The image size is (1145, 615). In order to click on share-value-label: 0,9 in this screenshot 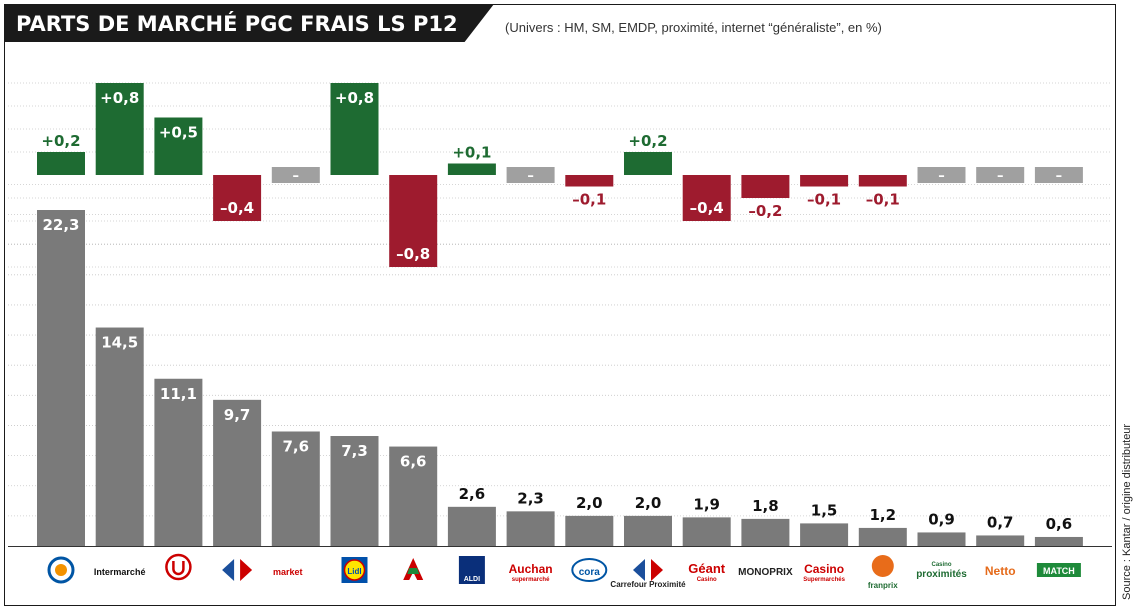, I will do `click(941, 519)`.